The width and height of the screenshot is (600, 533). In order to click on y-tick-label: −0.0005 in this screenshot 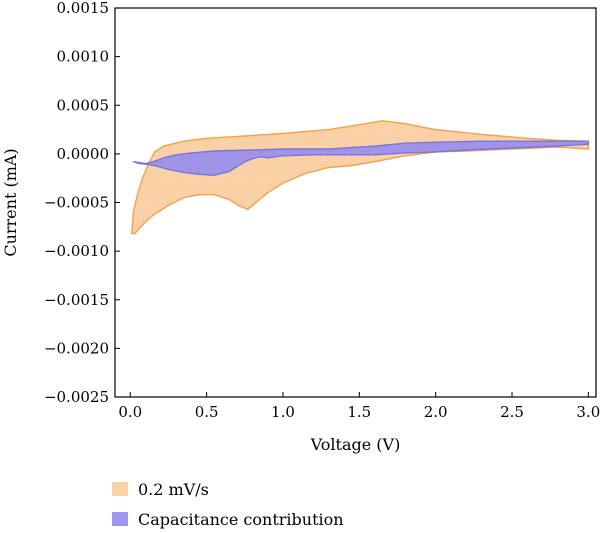, I will do `click(76, 203)`.